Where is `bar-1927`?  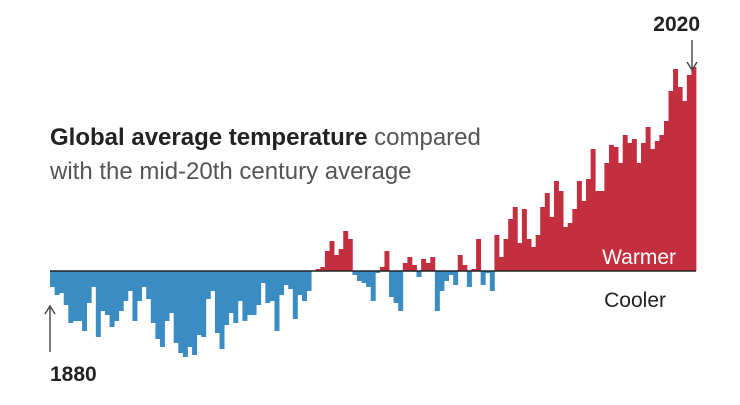
bar-1927 is located at coordinates (268, 287).